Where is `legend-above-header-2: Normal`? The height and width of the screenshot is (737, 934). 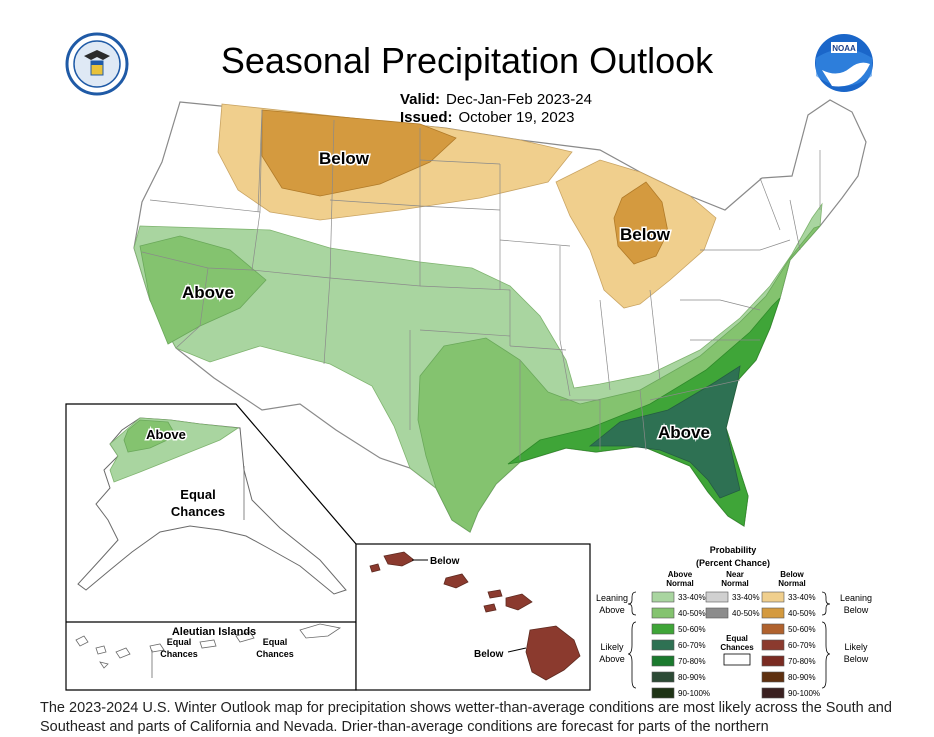 legend-above-header-2: Normal is located at coordinates (680, 583).